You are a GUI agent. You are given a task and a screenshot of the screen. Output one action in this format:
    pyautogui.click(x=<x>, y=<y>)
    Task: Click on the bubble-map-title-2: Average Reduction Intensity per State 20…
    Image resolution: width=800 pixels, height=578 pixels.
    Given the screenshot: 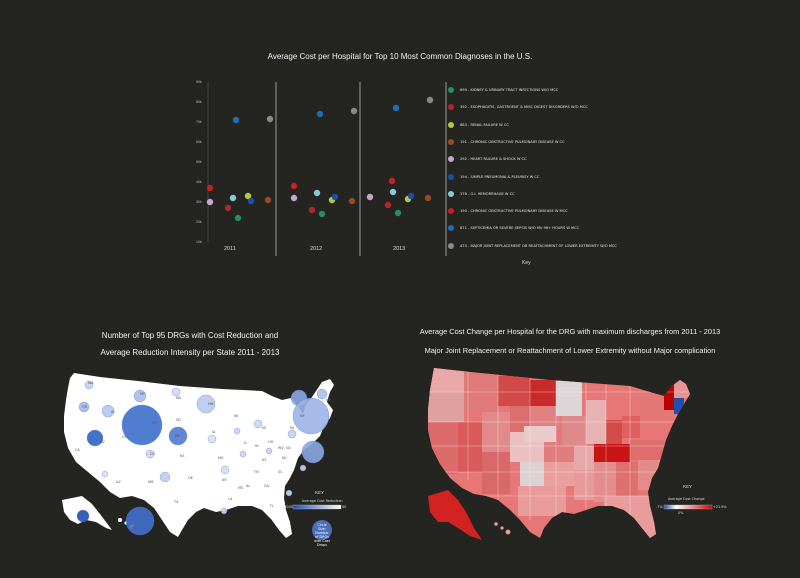 What is the action you would take?
    pyautogui.click(x=190, y=352)
    